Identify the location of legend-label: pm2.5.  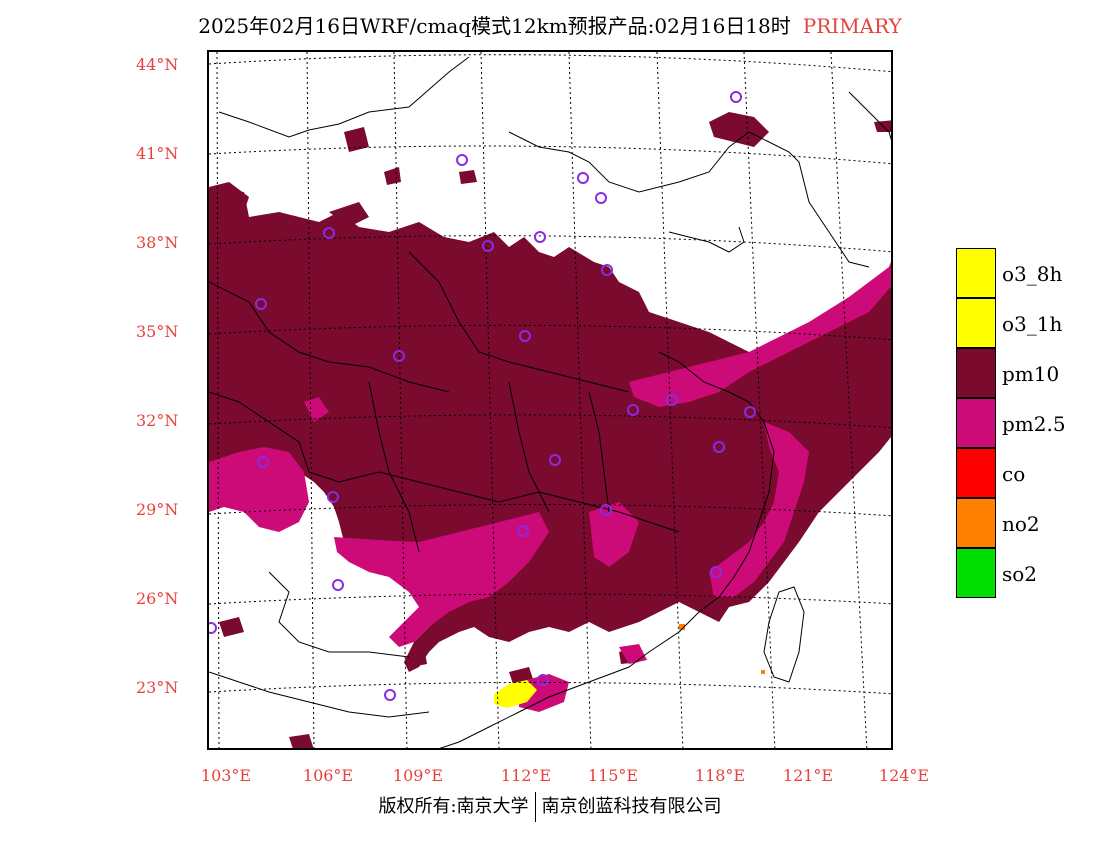
(1034, 424).